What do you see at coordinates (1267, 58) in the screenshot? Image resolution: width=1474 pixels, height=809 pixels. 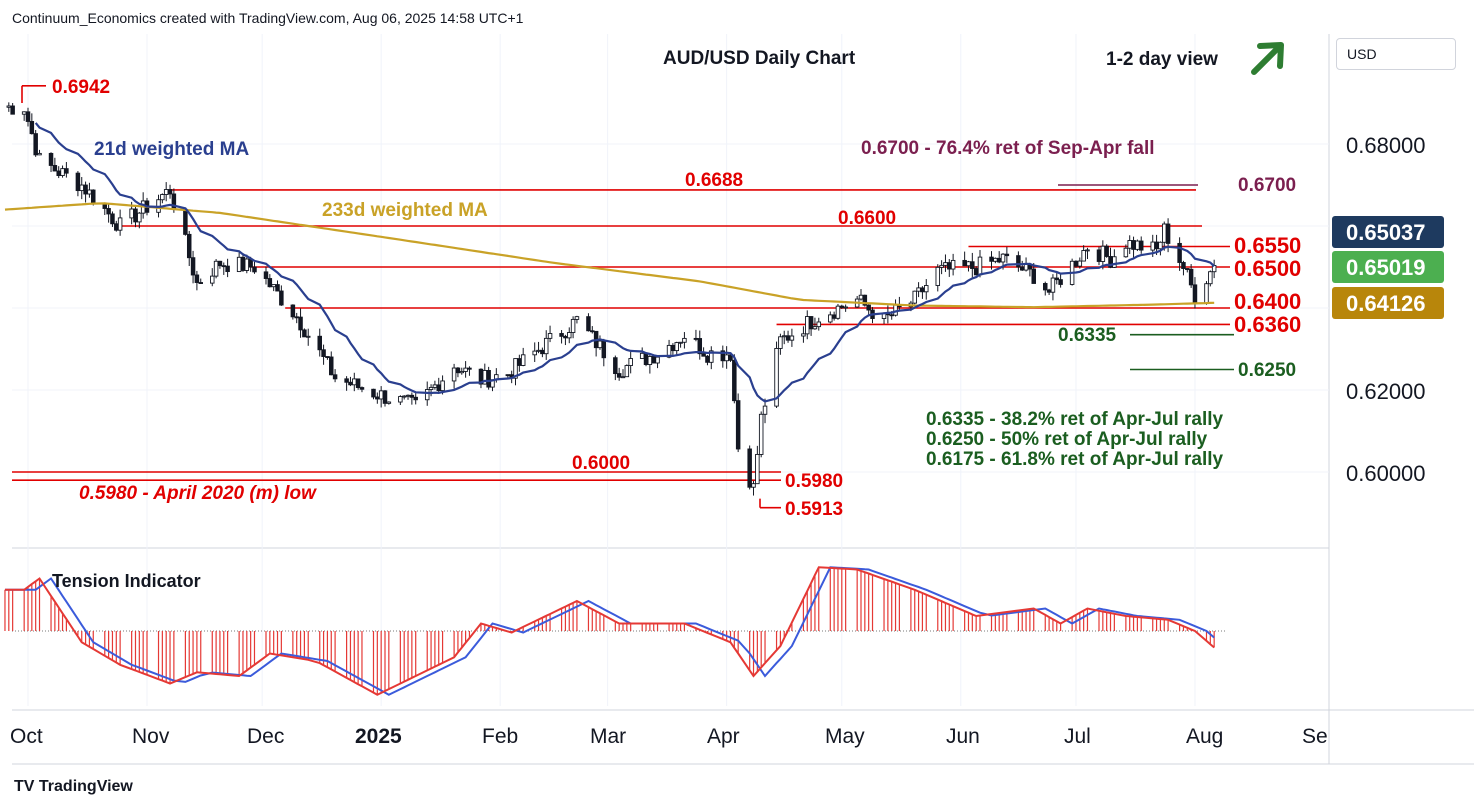 I see `arrow-up-right-icon` at bounding box center [1267, 58].